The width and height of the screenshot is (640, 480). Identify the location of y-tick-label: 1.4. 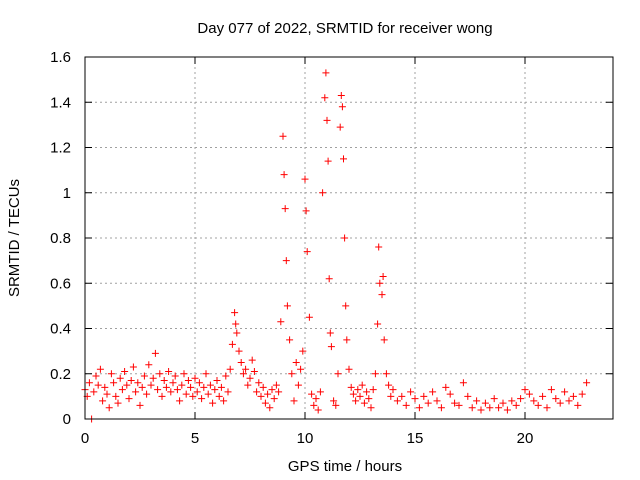
(60, 102).